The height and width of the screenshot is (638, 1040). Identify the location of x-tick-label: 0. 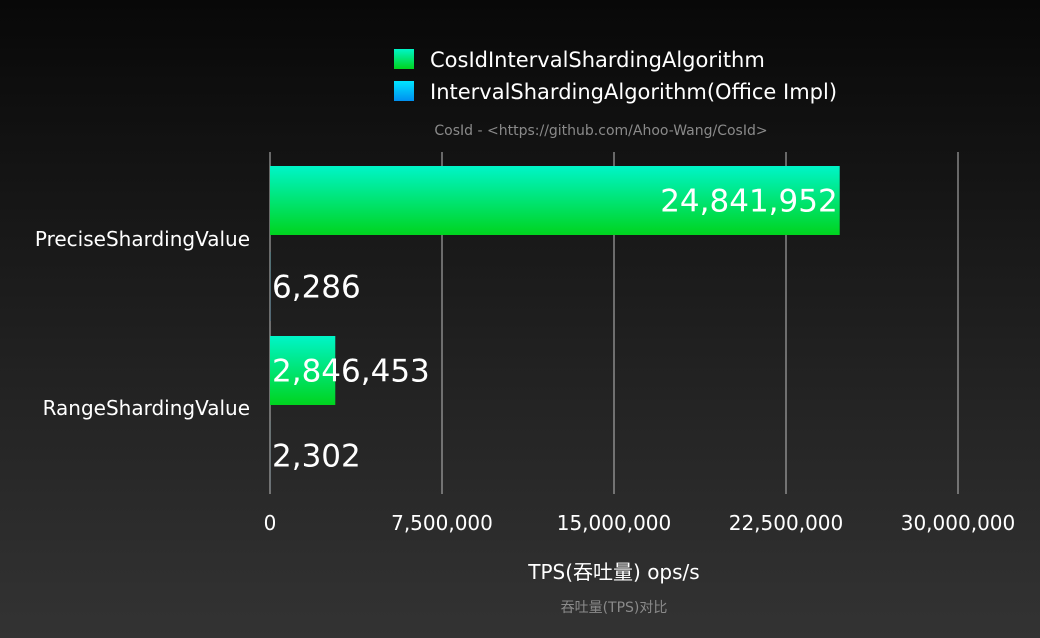
(270, 523).